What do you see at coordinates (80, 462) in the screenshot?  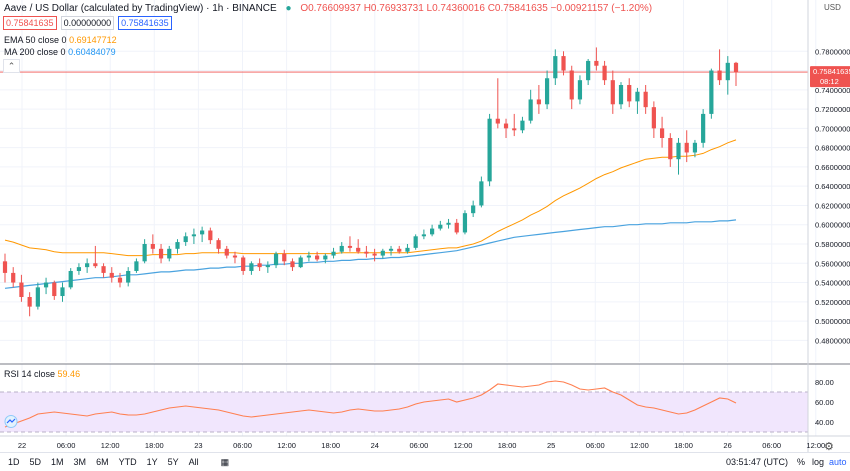 I see `tf-3m: 3M` at bounding box center [80, 462].